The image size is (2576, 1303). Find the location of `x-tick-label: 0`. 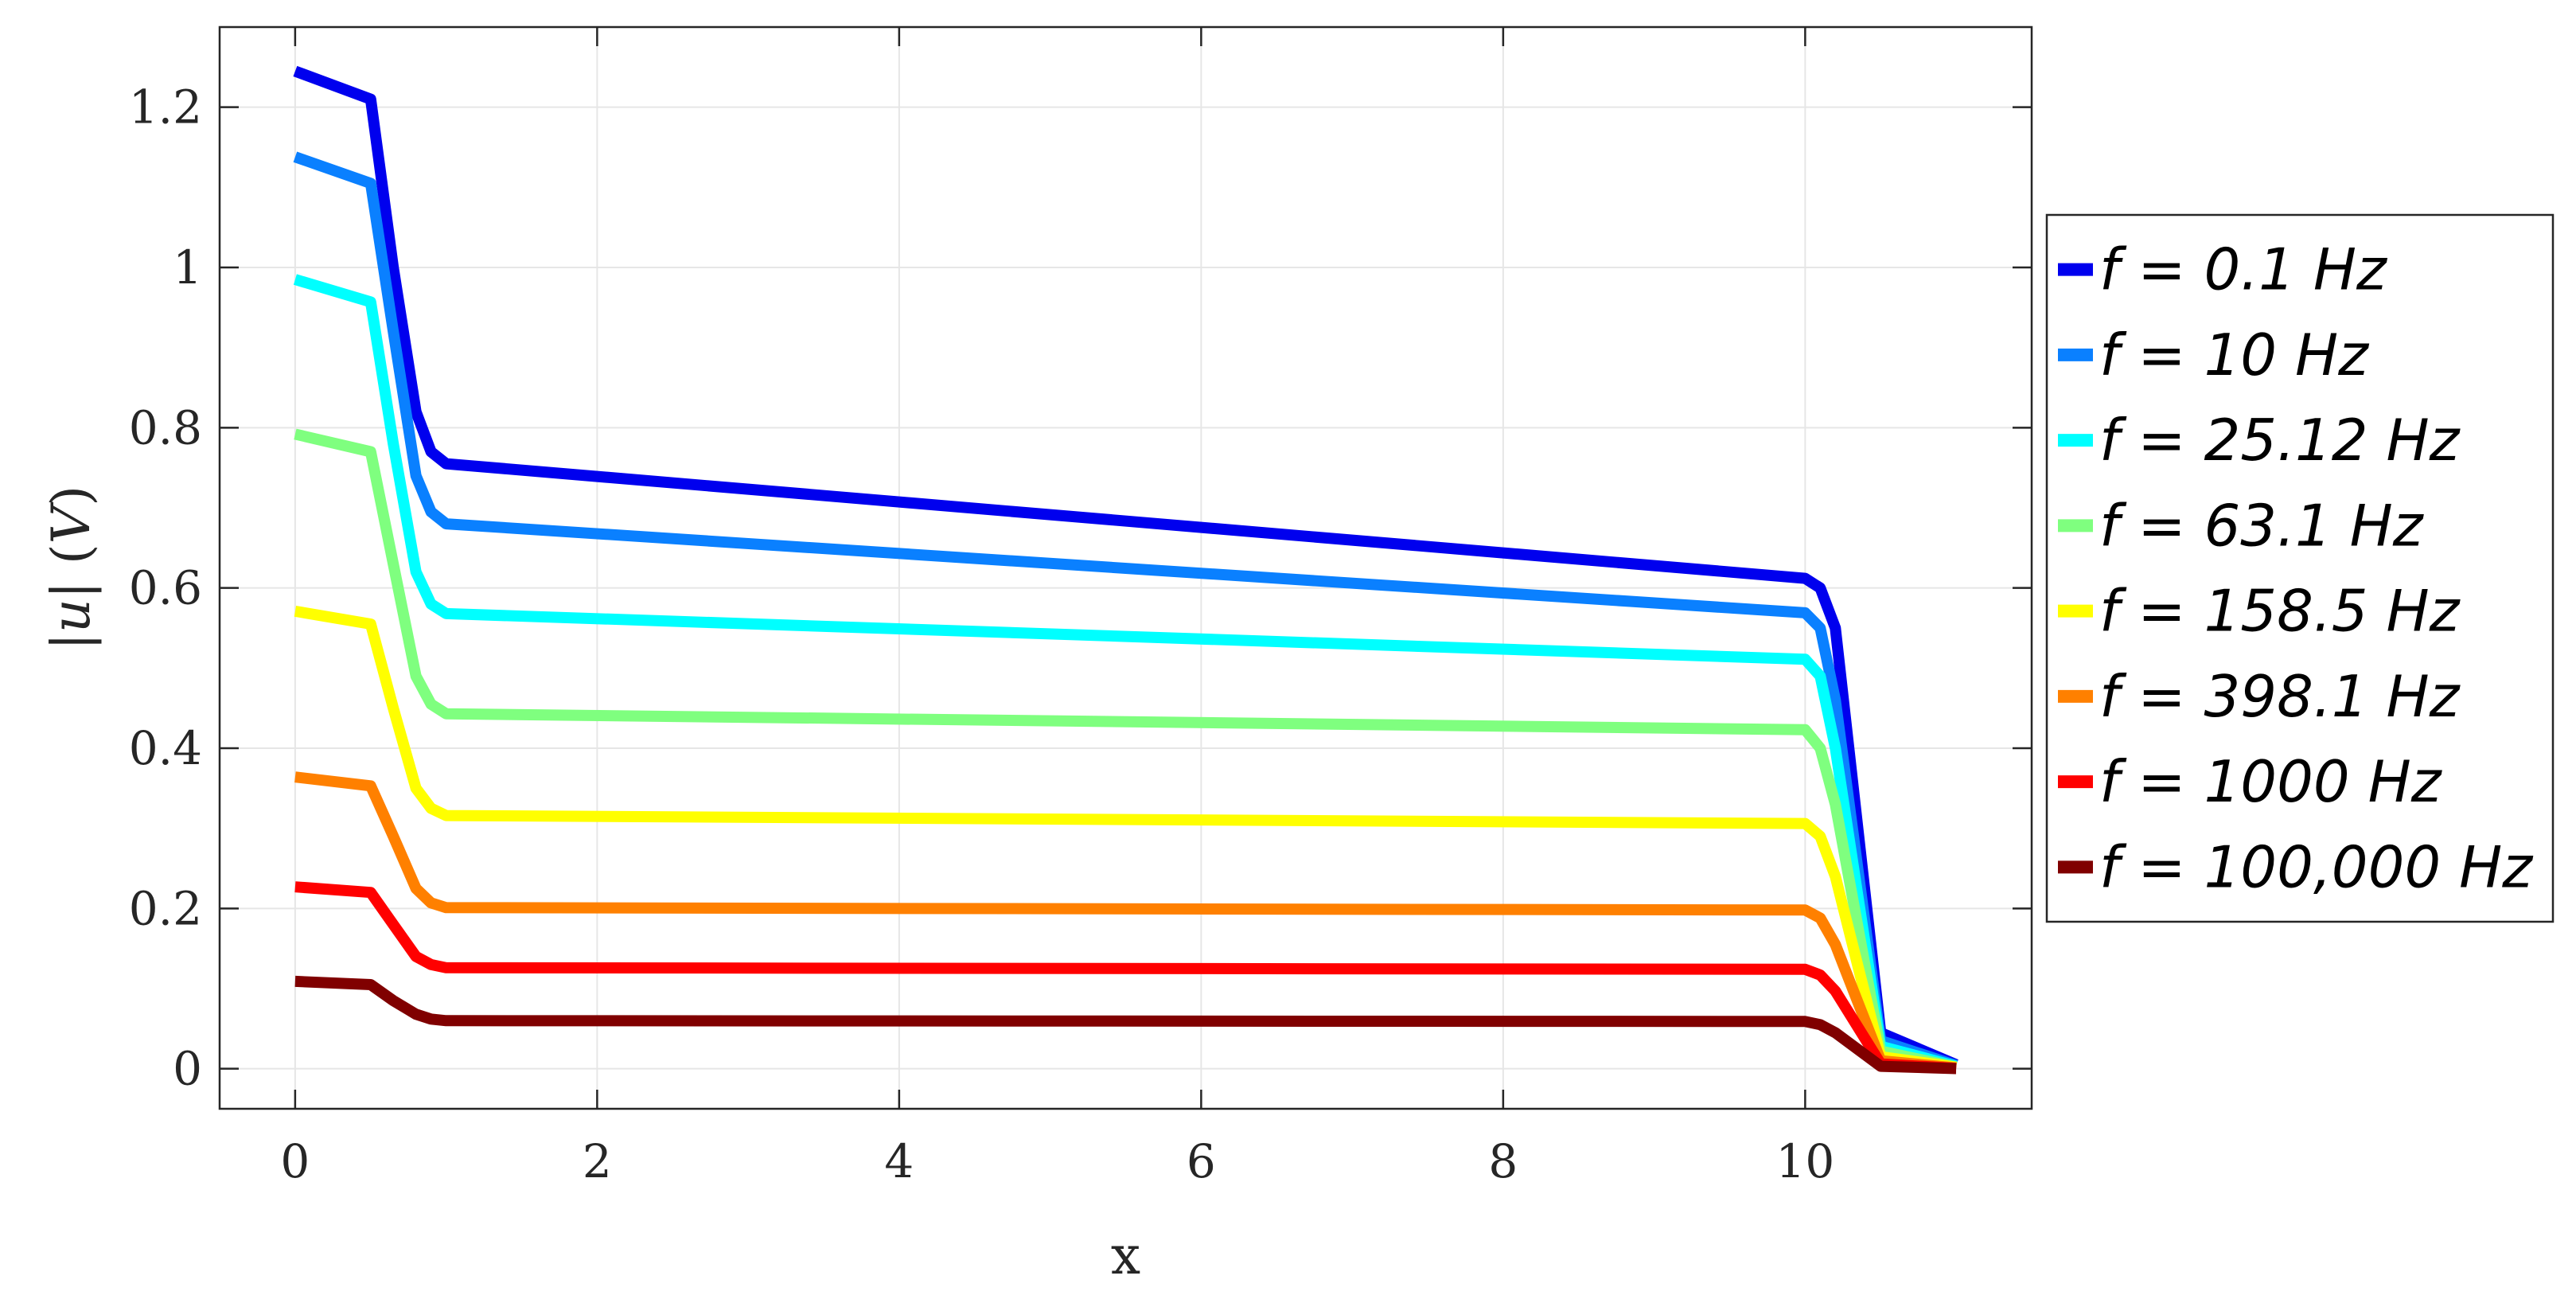

x-tick-label: 0 is located at coordinates (295, 1161).